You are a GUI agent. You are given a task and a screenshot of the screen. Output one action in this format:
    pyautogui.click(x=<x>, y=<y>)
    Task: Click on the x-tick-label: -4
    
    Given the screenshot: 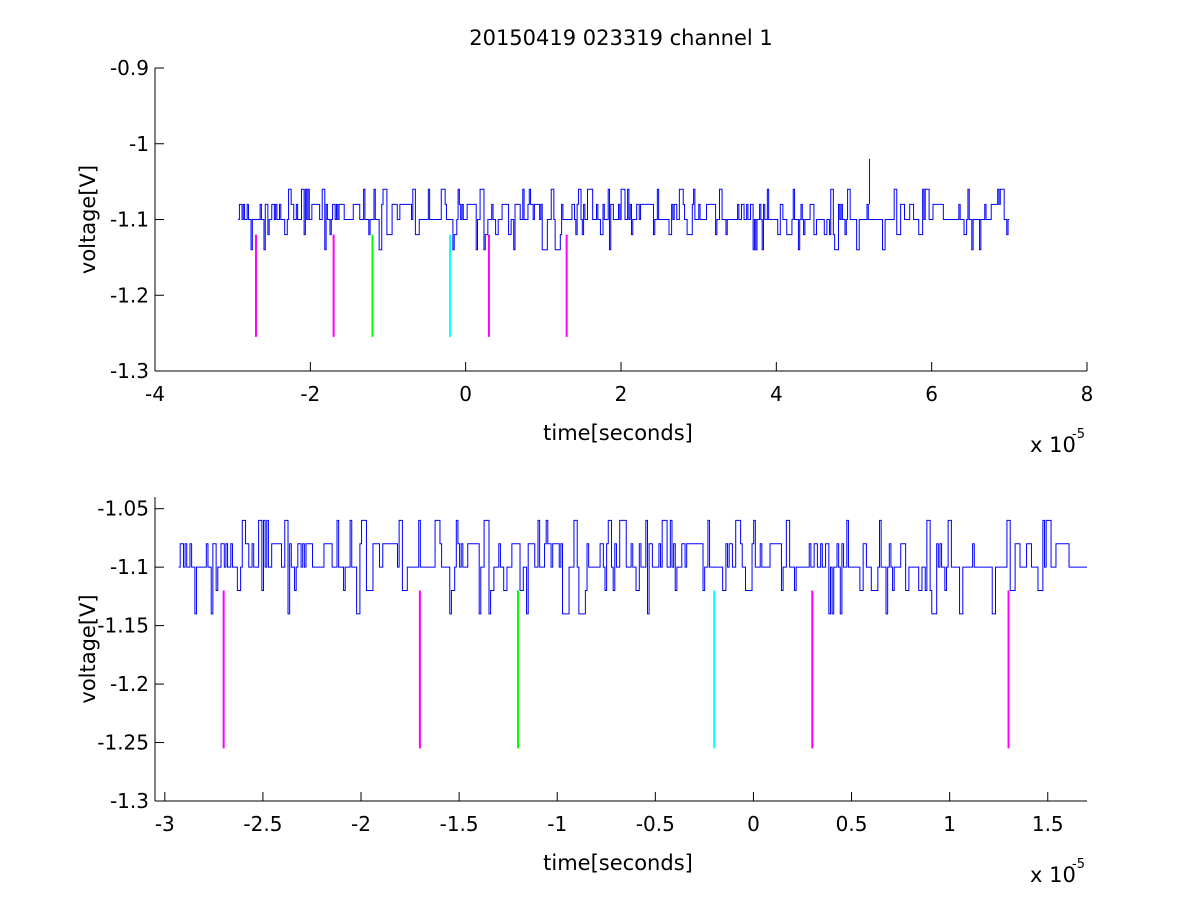 What is the action you would take?
    pyautogui.click(x=155, y=394)
    